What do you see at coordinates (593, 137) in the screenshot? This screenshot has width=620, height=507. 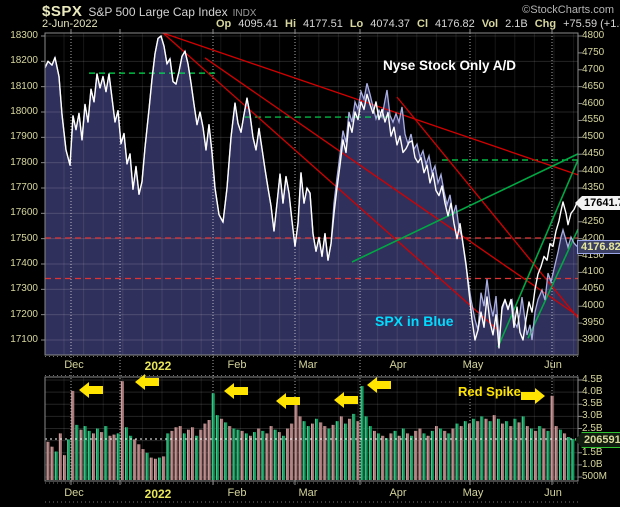 I see `right-axis-label: 4500` at bounding box center [593, 137].